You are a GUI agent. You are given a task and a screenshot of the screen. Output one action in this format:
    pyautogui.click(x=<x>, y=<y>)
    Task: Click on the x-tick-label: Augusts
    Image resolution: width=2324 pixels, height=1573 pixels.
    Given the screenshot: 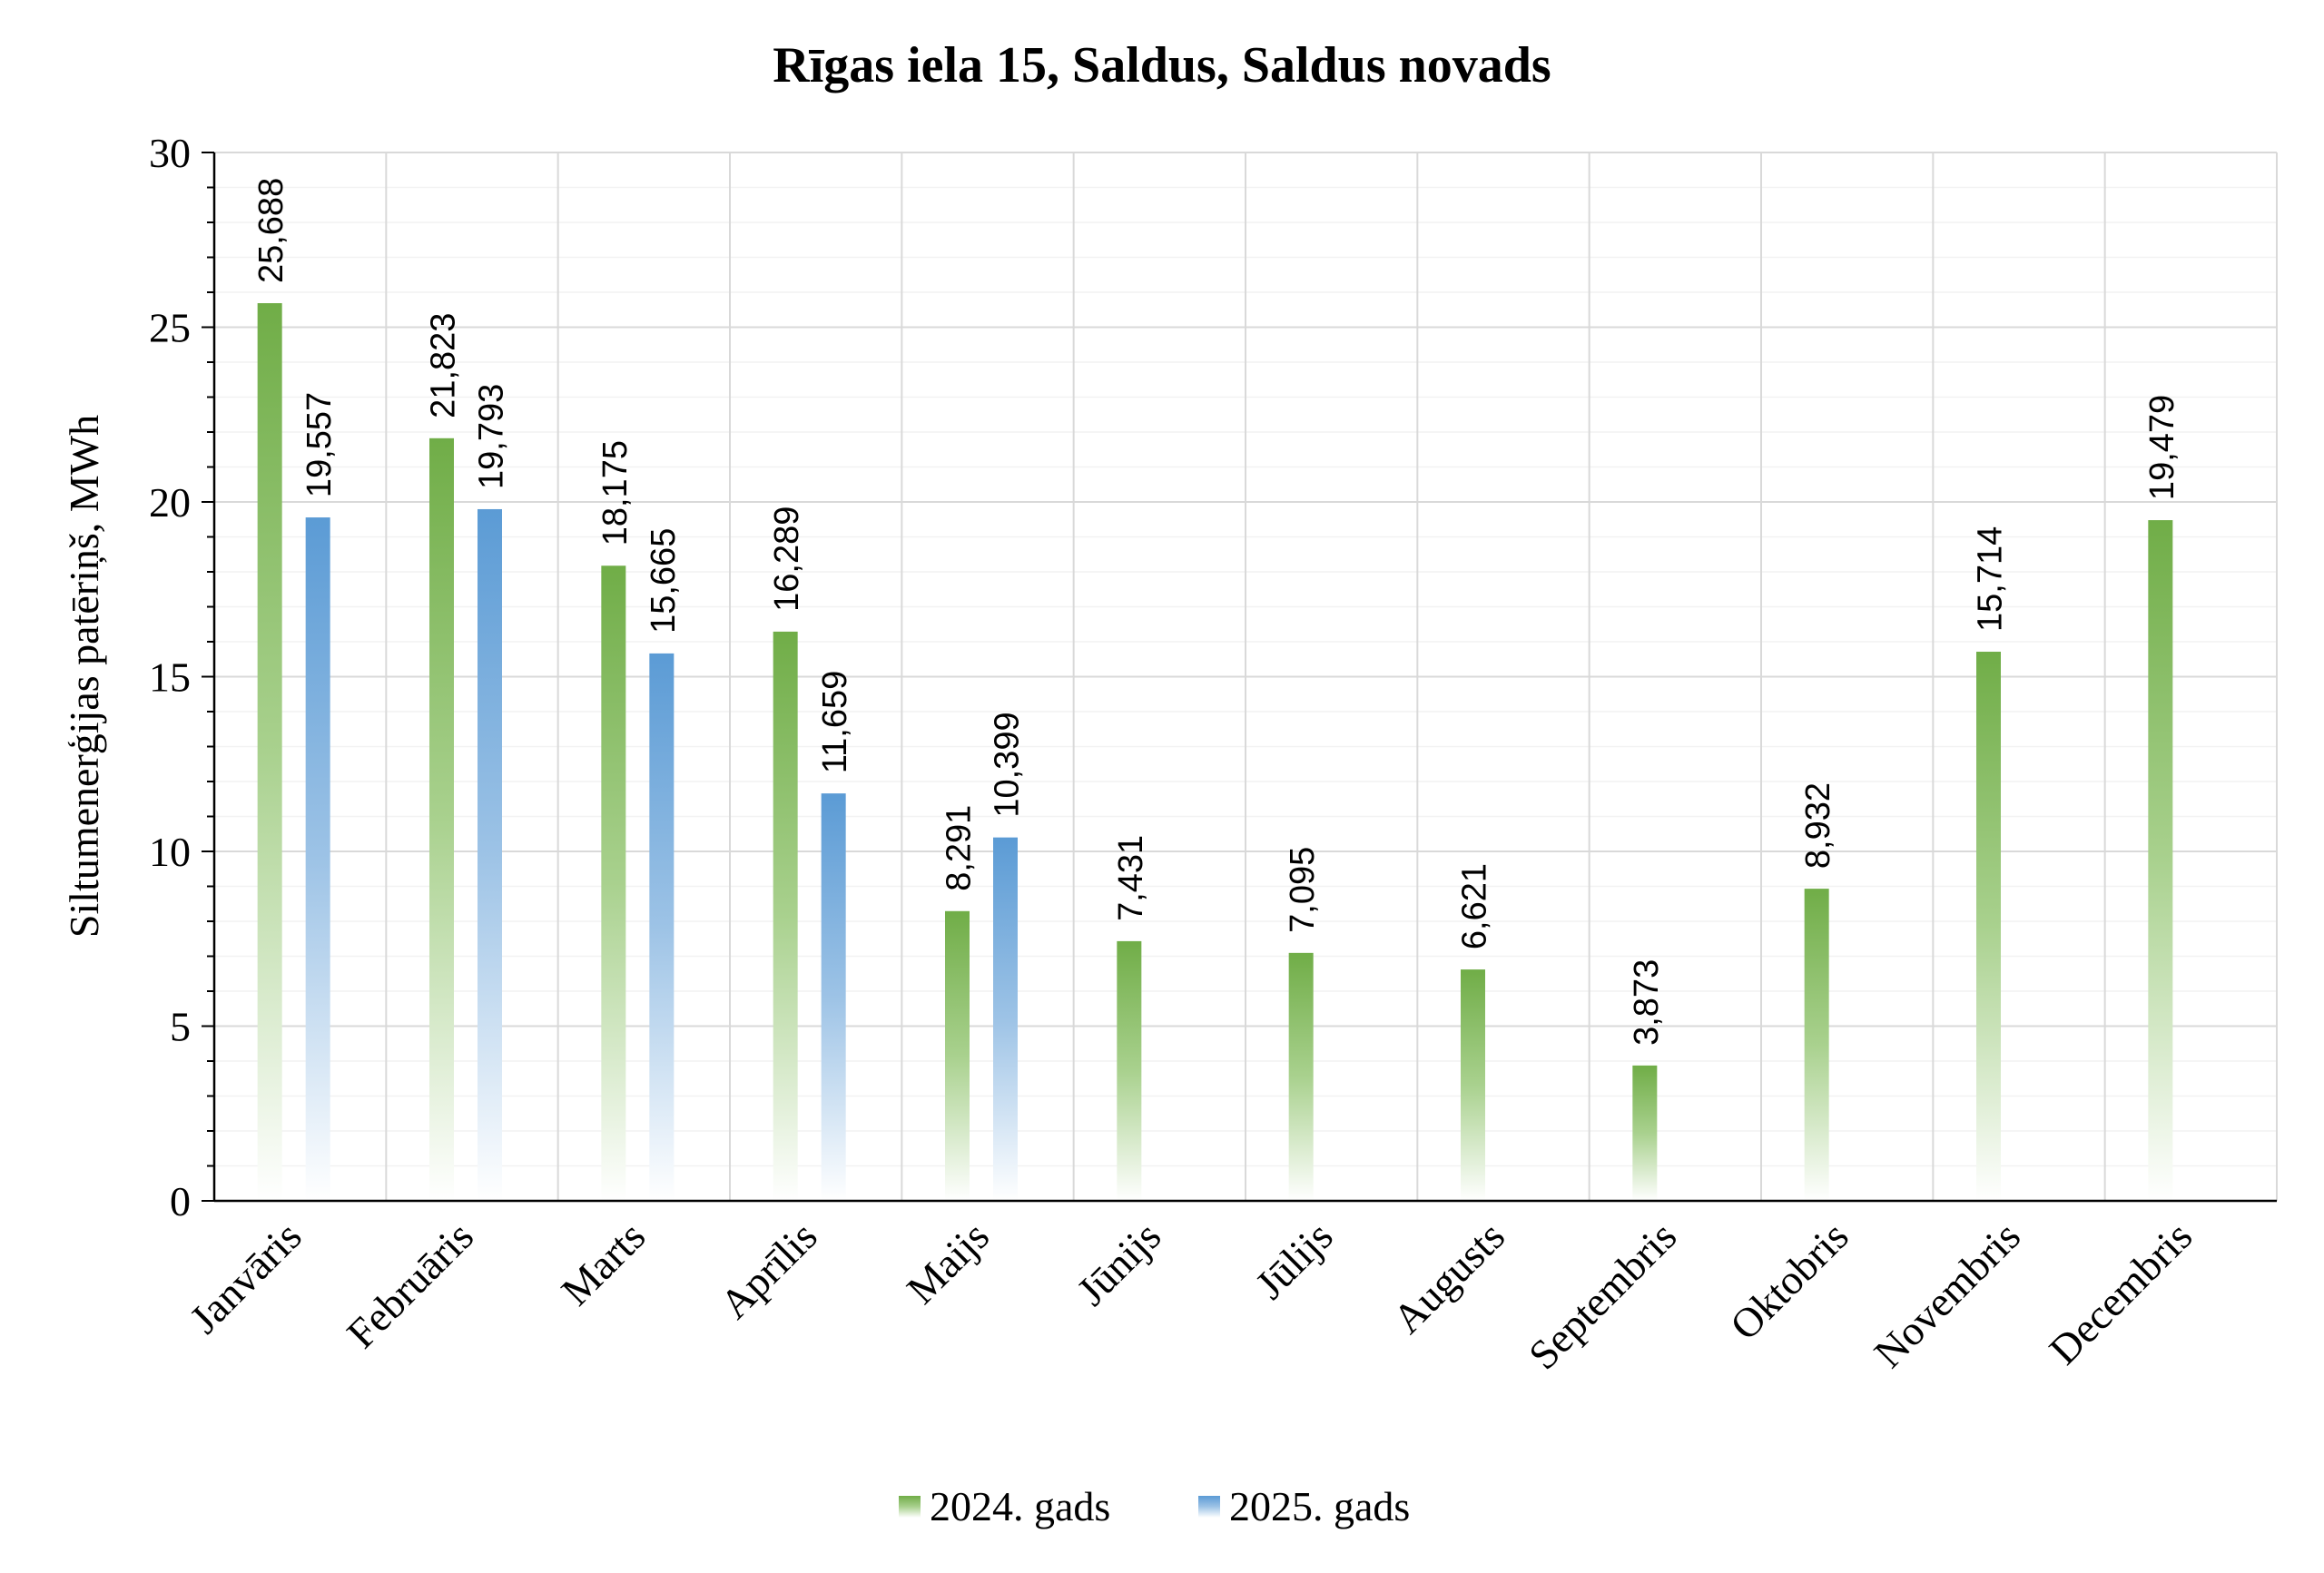 What is the action you would take?
    pyautogui.click(x=1448, y=1277)
    